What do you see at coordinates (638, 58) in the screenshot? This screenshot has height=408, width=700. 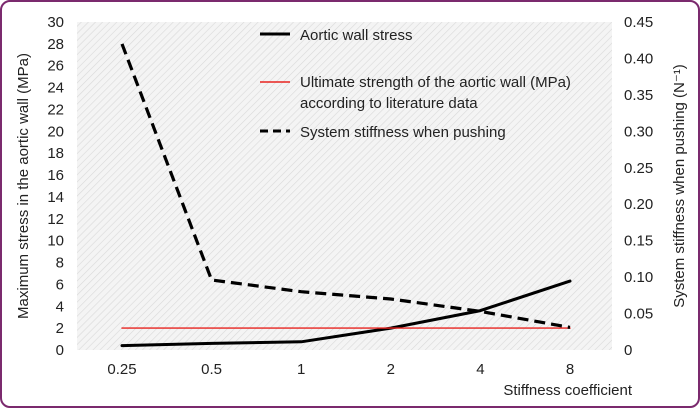 I see `right-tick-label: 0.40` at bounding box center [638, 58].